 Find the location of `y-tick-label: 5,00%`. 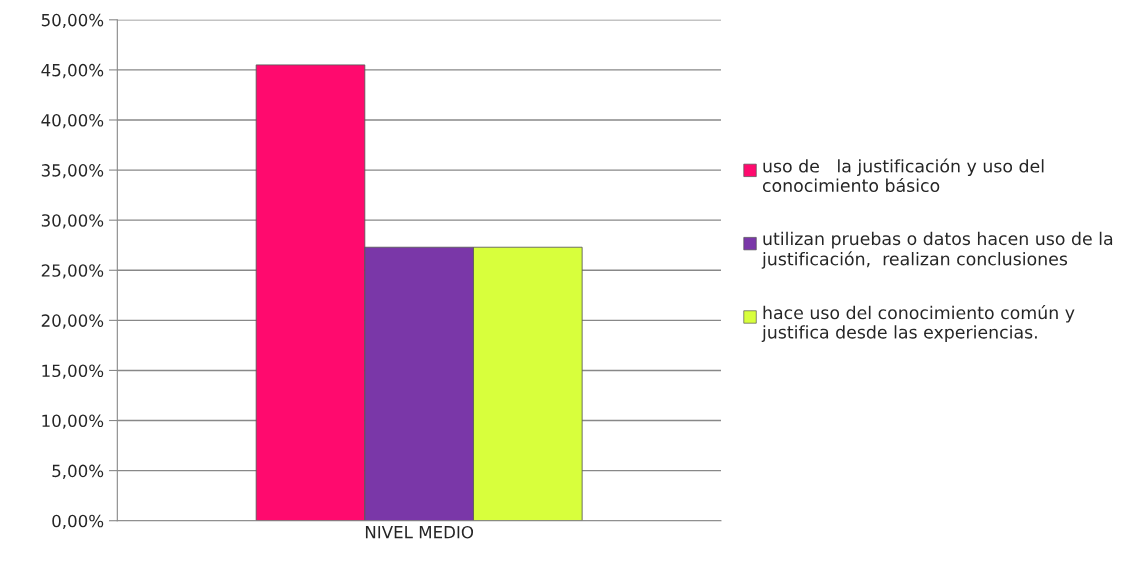

y-tick-label: 5,00% is located at coordinates (78, 471).